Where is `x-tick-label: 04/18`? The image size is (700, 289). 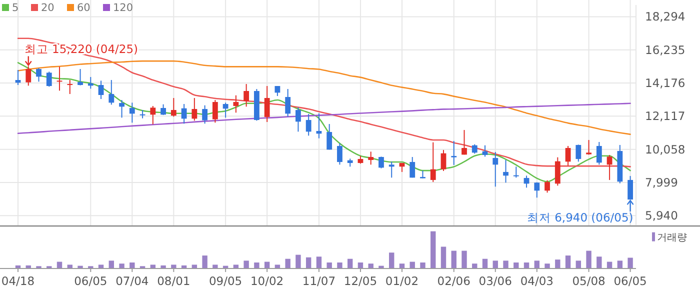
x-tick-label: 04/18 is located at coordinates (18, 281).